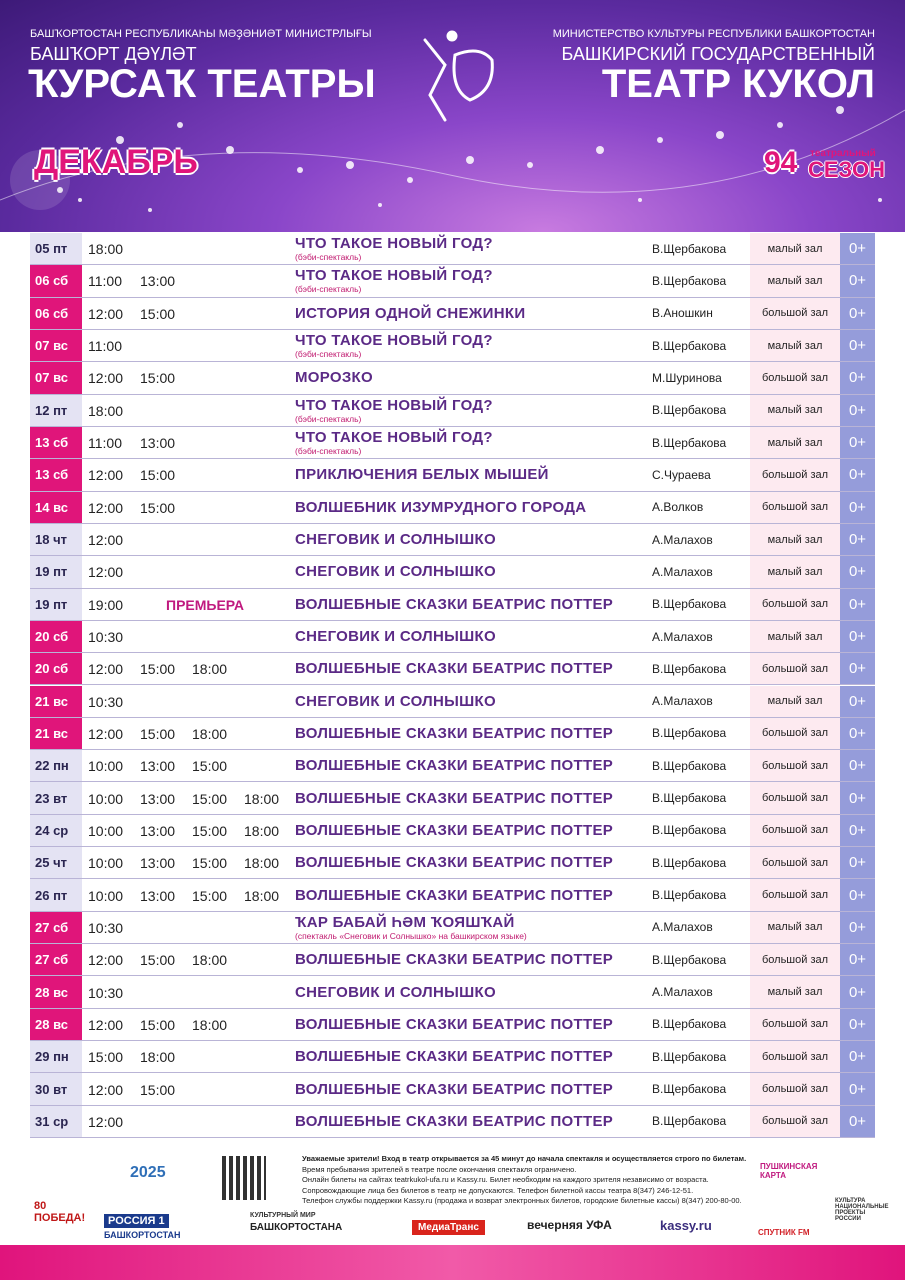  Describe the element at coordinates (105, 281) in the screenshot. I see `time: 11:00` at that location.